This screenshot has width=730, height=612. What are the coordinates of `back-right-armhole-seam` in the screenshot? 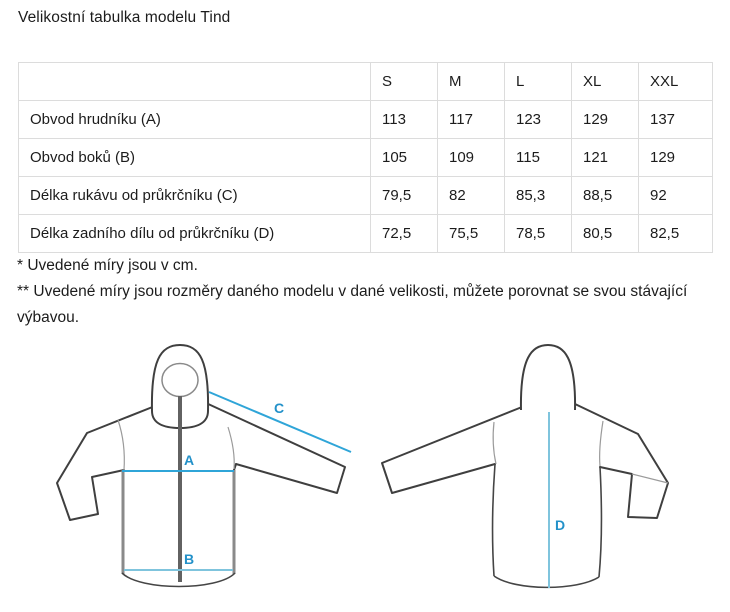 It's located at (601, 443).